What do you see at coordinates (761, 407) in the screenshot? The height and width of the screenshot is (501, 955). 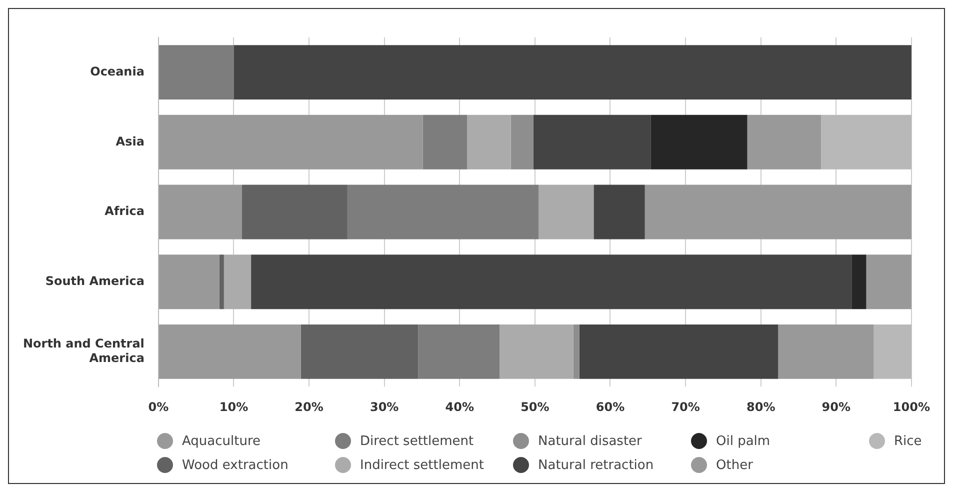 I see `x-tick-label: 80%` at bounding box center [761, 407].